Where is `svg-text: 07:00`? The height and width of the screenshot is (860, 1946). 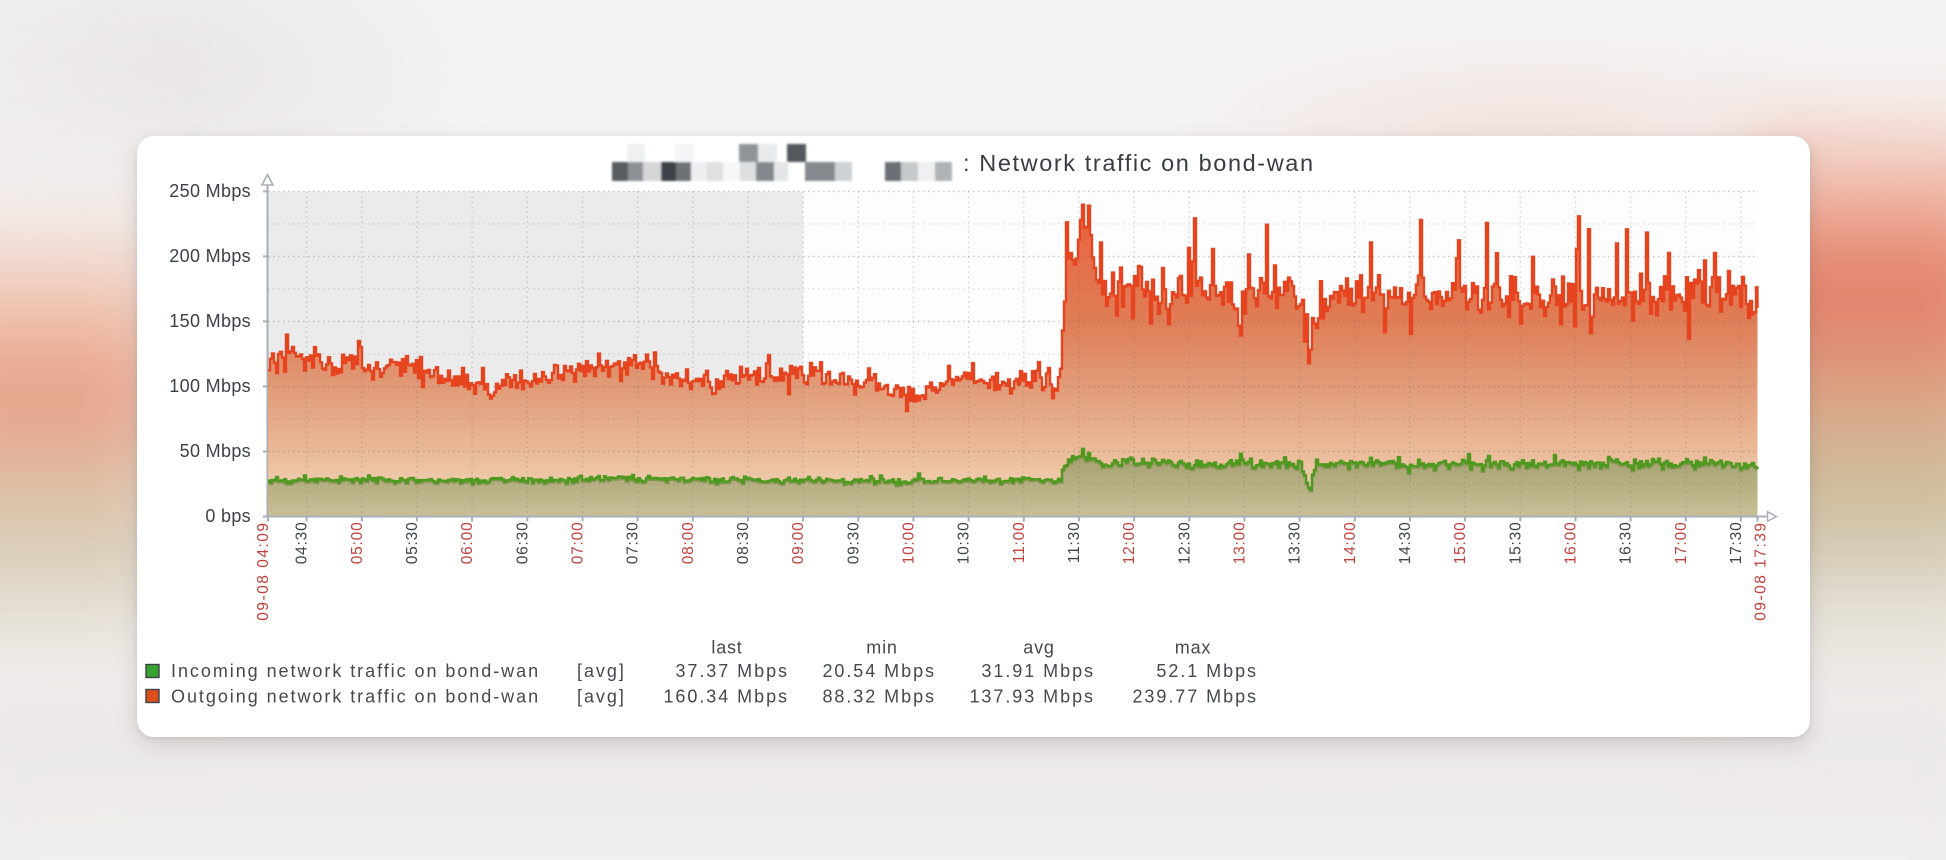 svg-text: 07:00 is located at coordinates (578, 543).